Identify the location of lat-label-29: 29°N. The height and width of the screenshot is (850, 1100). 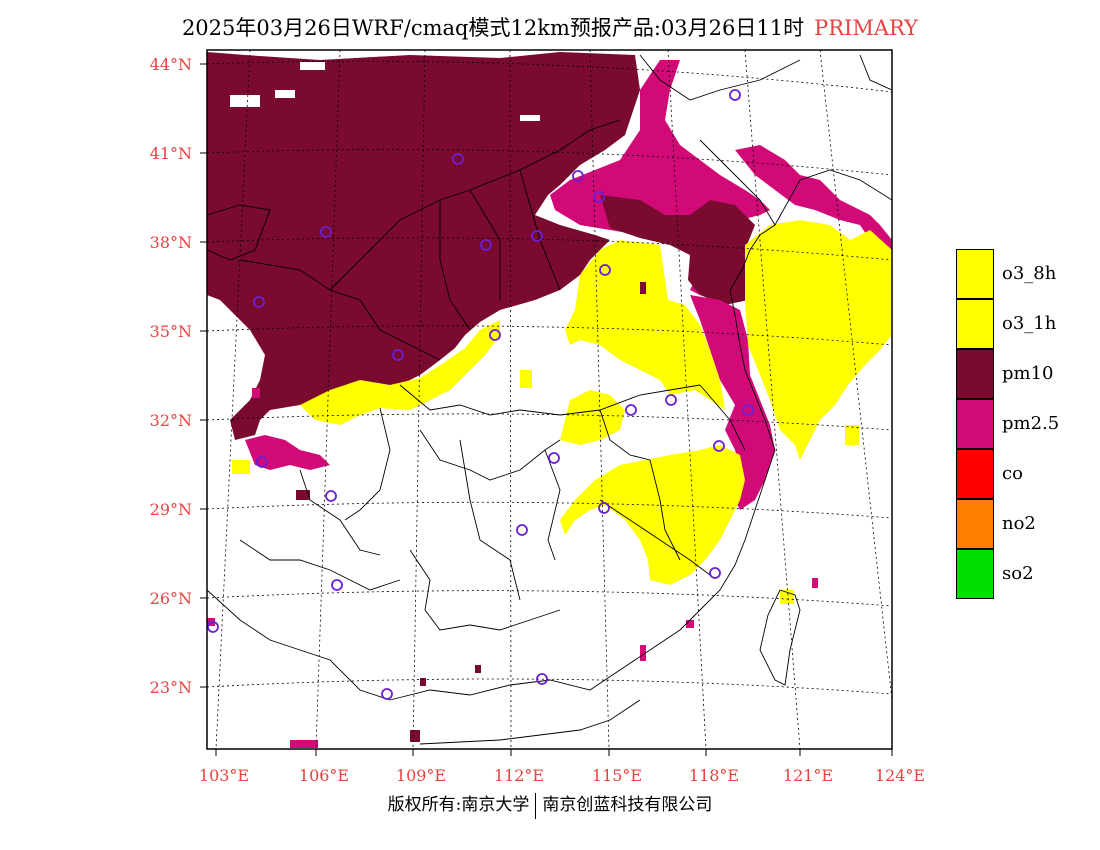
(170, 509).